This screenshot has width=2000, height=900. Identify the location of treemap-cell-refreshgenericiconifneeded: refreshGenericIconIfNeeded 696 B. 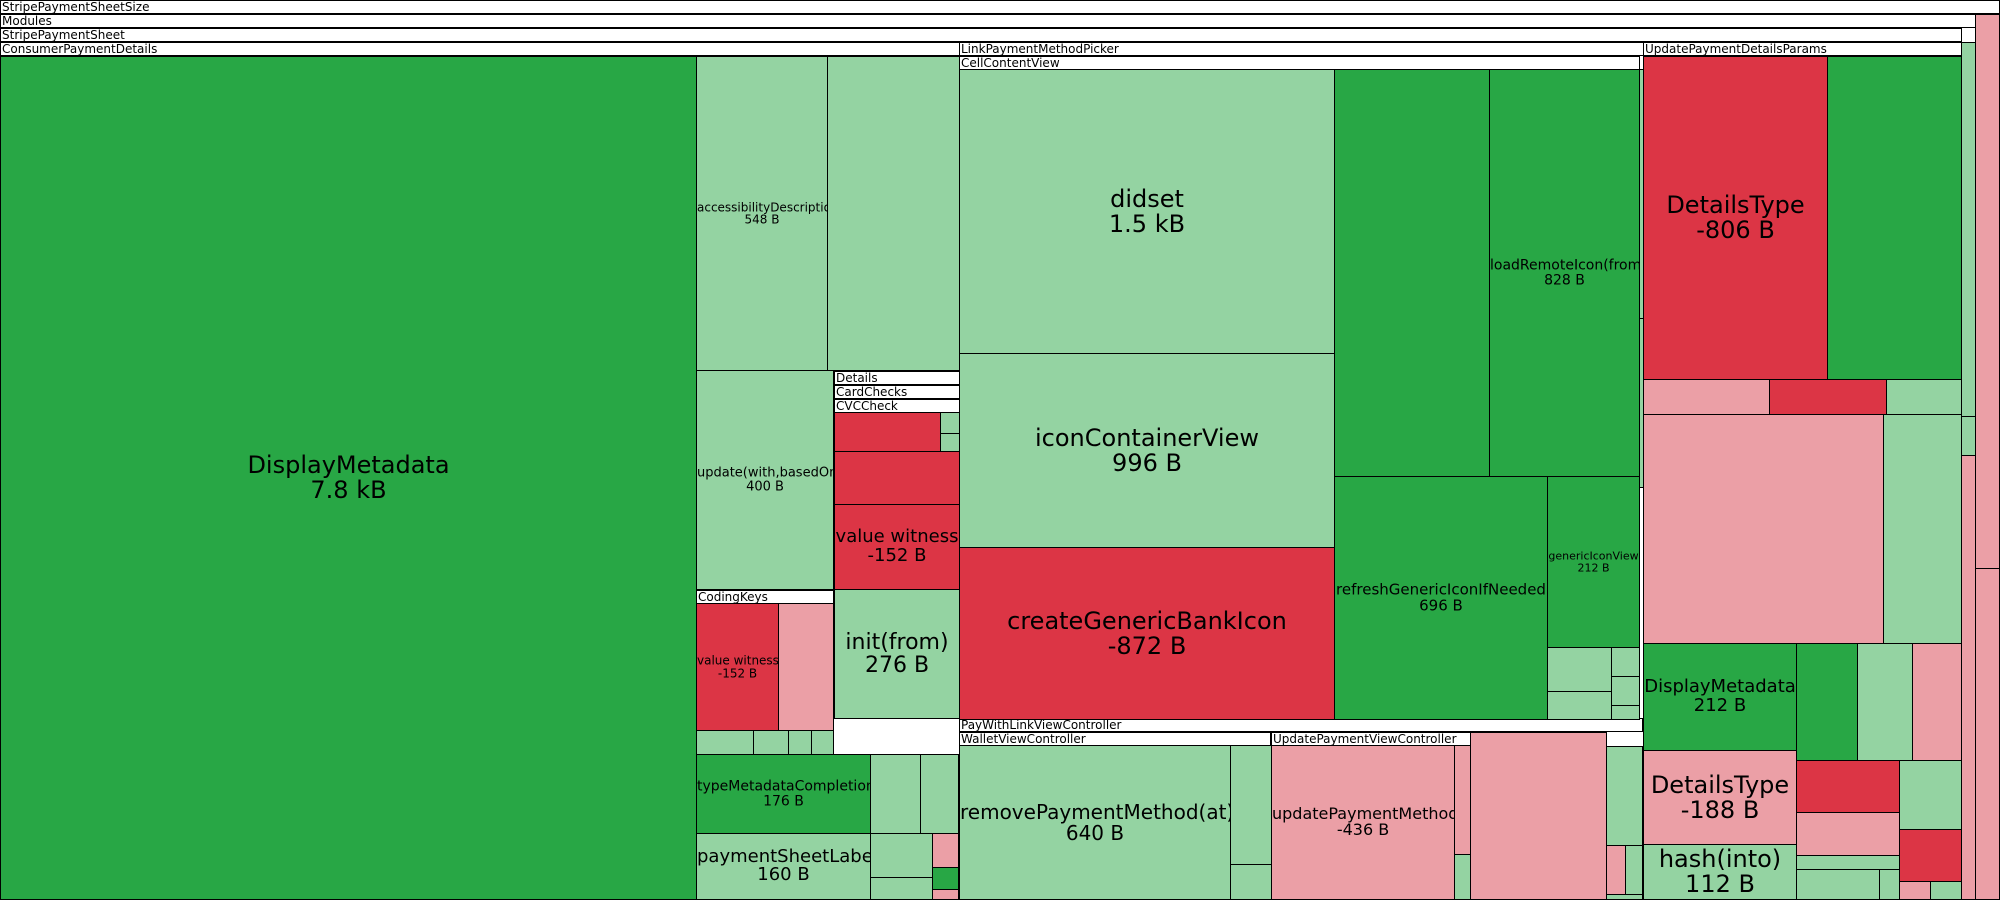
(1441, 598).